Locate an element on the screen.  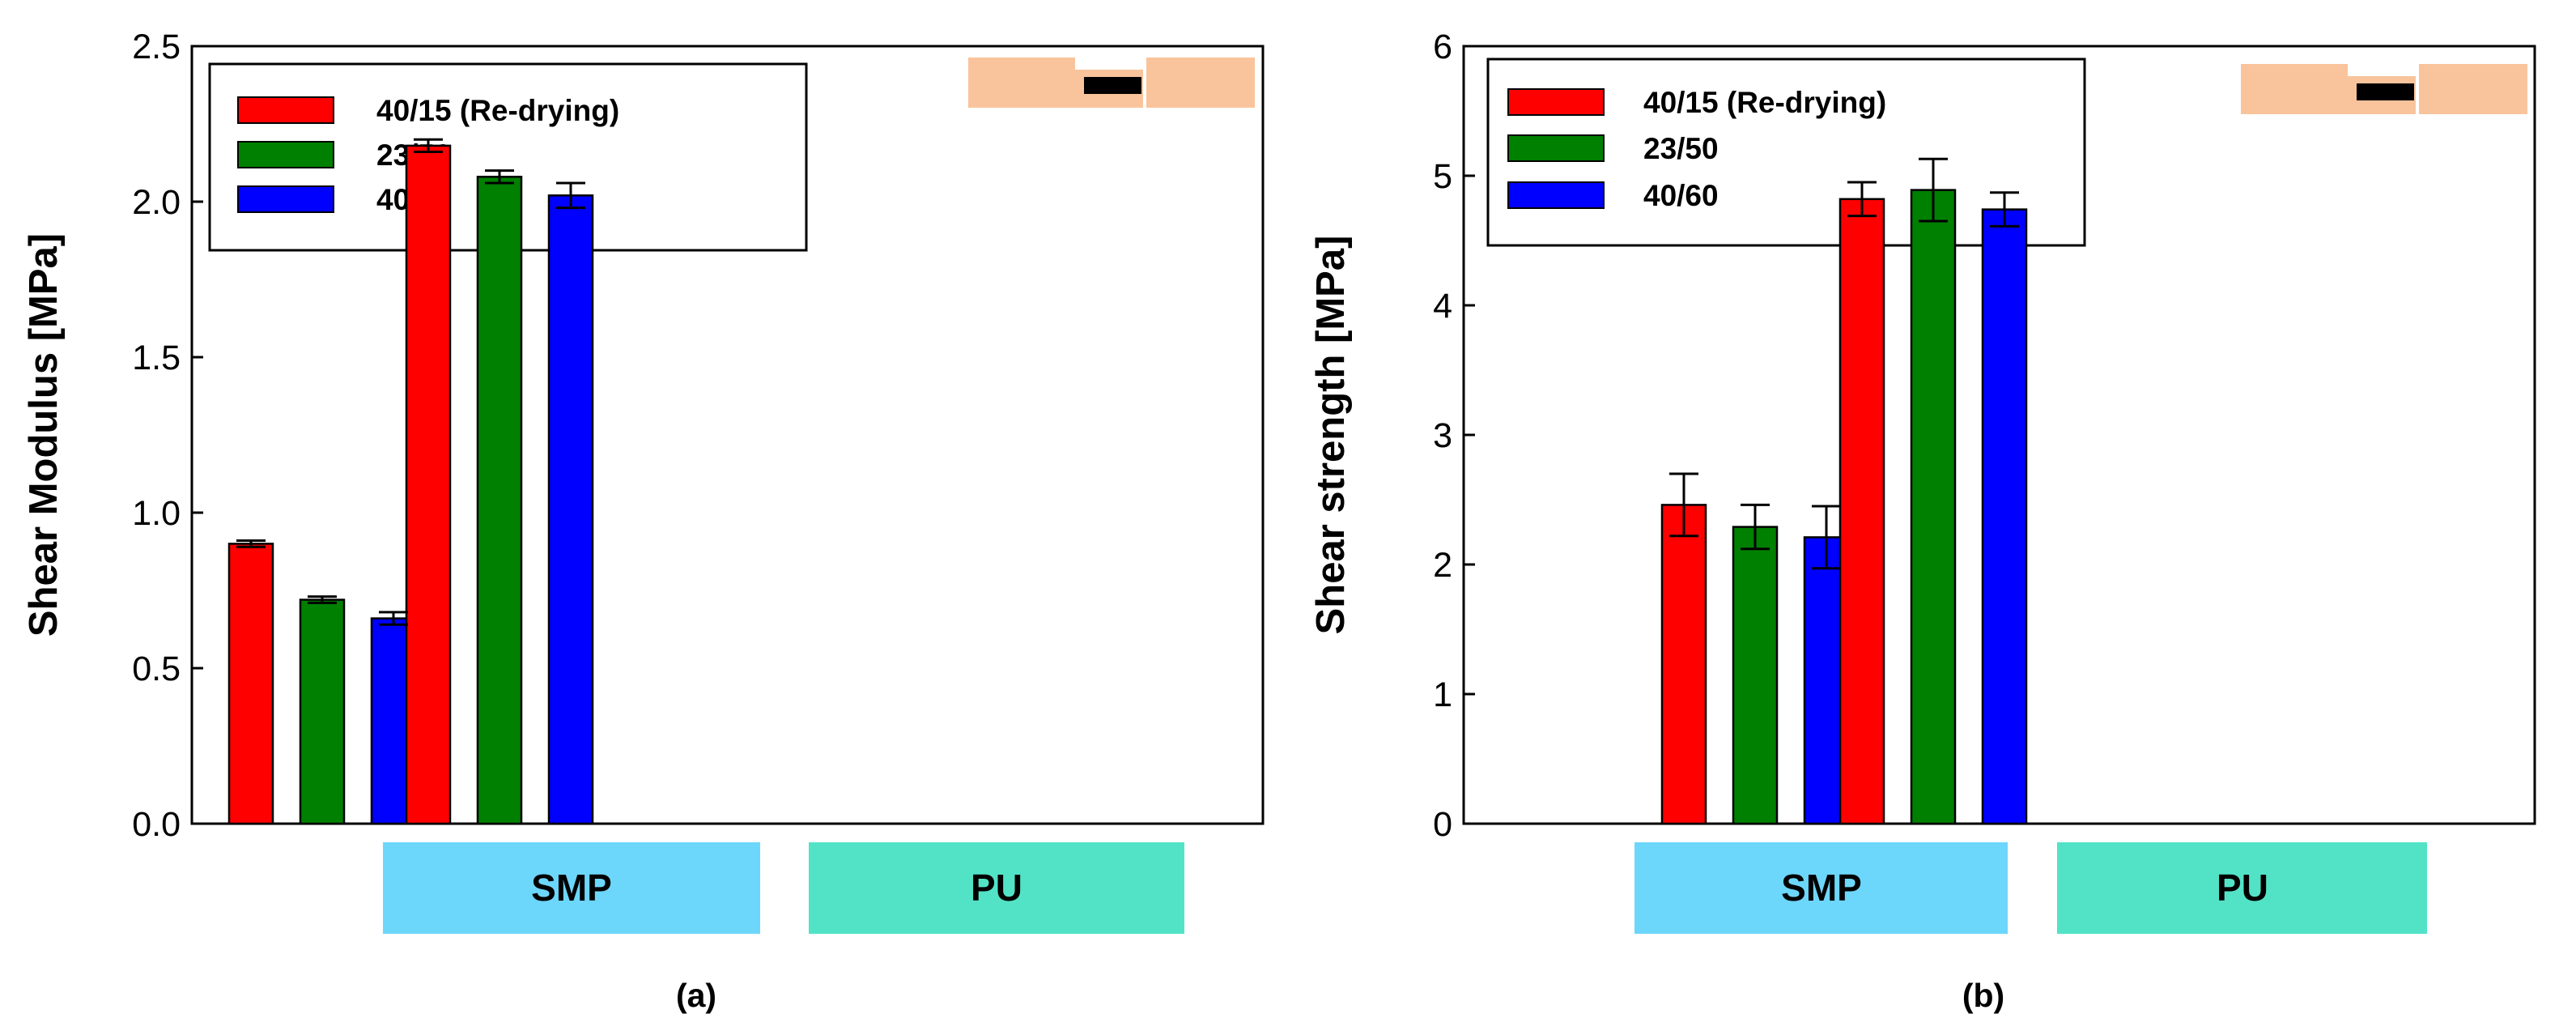
specimen-substrate-left-b is located at coordinates (2294, 89).